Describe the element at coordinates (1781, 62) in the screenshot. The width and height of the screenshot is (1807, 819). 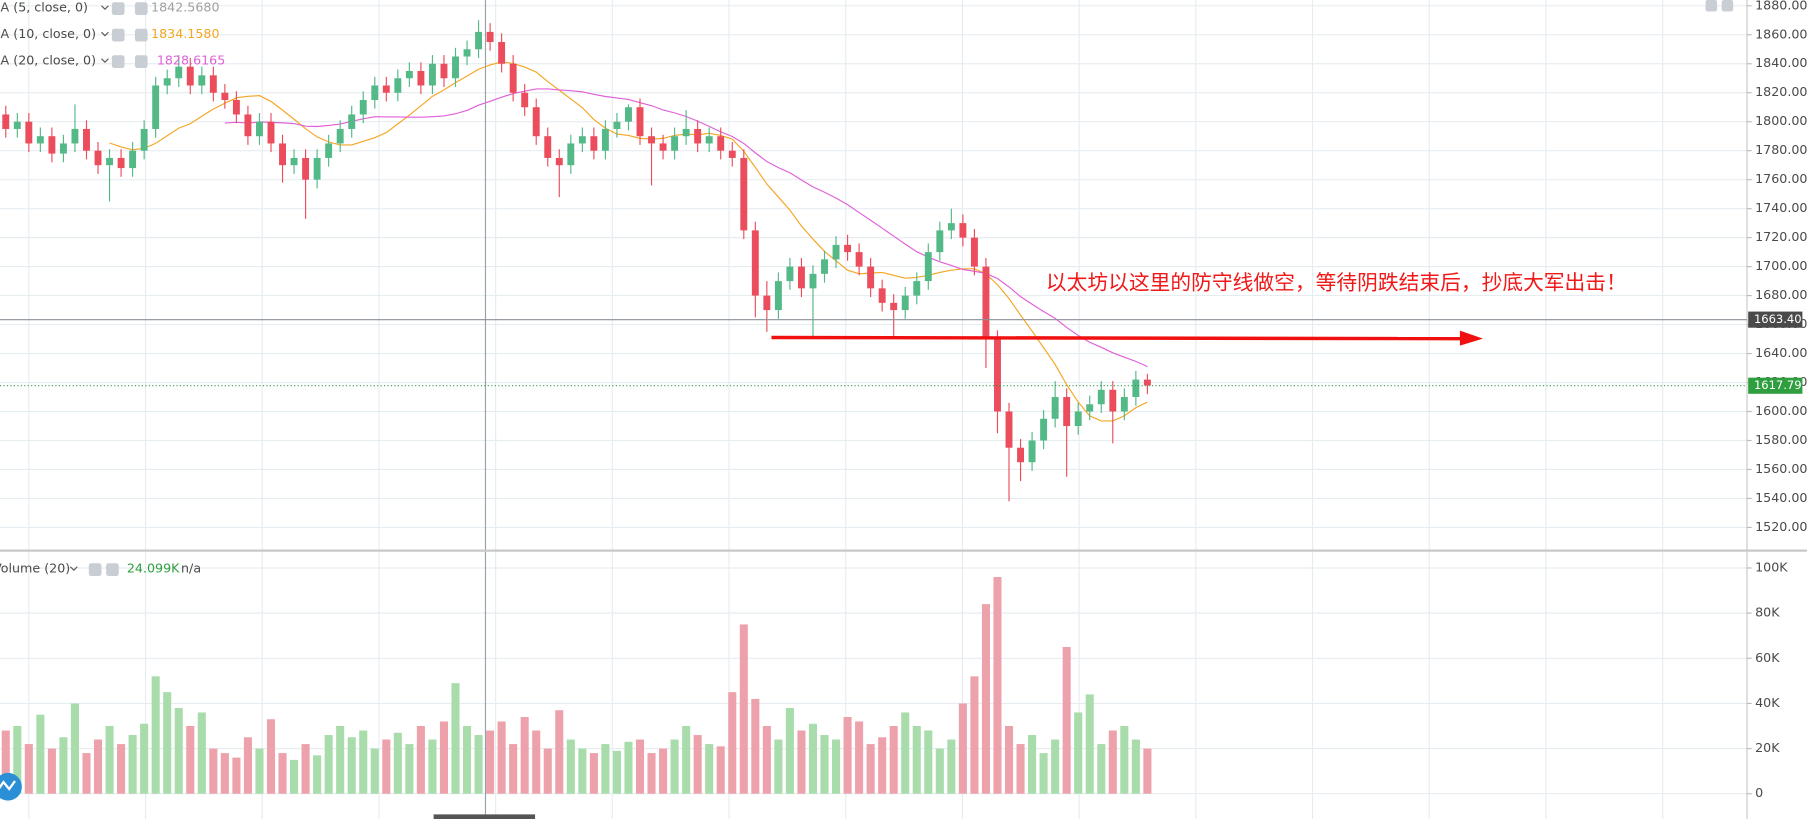
I see `y-tick-label: 1840.00` at that location.